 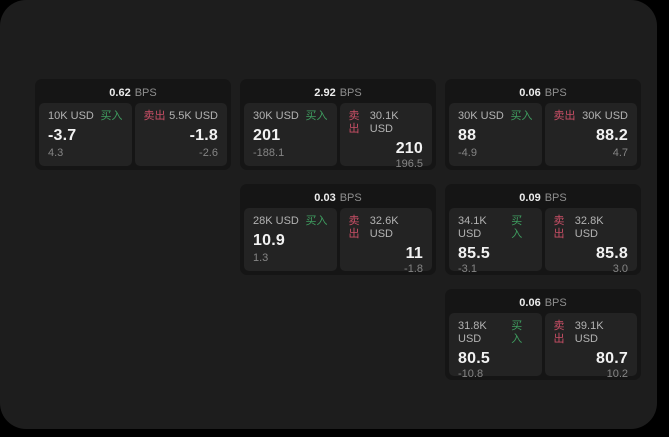 What do you see at coordinates (208, 153) in the screenshot?
I see `sell-delta: -2.6` at bounding box center [208, 153].